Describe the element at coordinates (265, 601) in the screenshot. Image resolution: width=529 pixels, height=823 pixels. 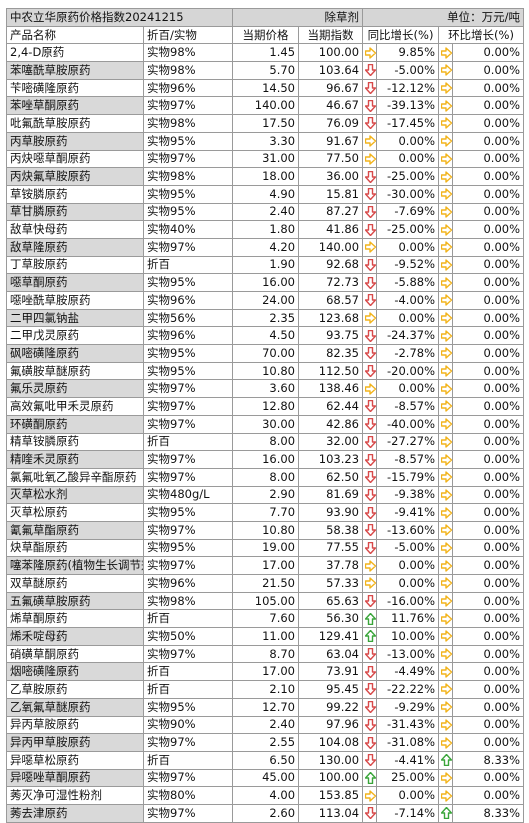
I see `table-row: 五氟磺草胺原药 实物98% 105.00 65.63 -16.00% 0.00%` at that location.